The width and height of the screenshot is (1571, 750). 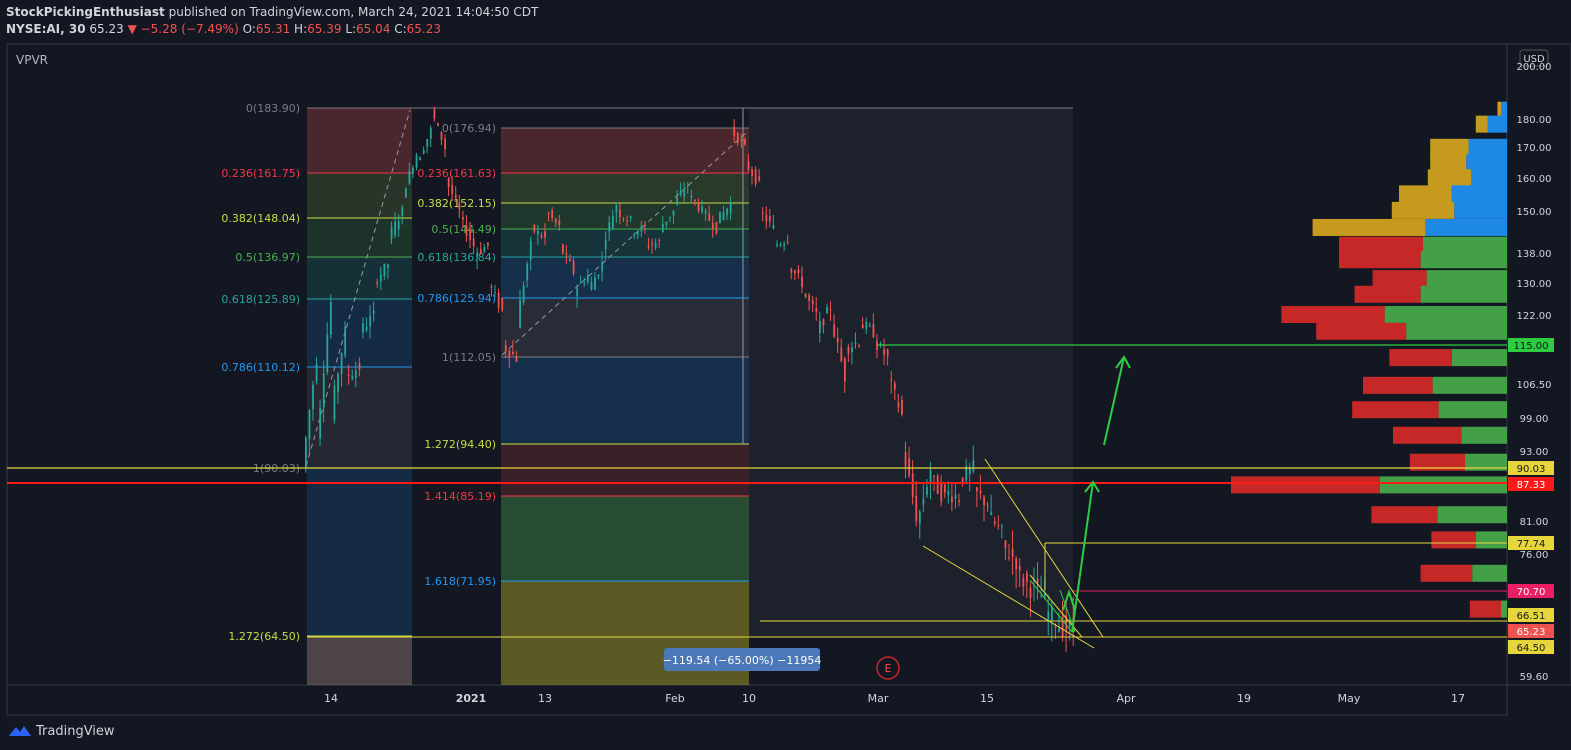 I want to click on tradingview-footer: TradingView, so click(x=61, y=731).